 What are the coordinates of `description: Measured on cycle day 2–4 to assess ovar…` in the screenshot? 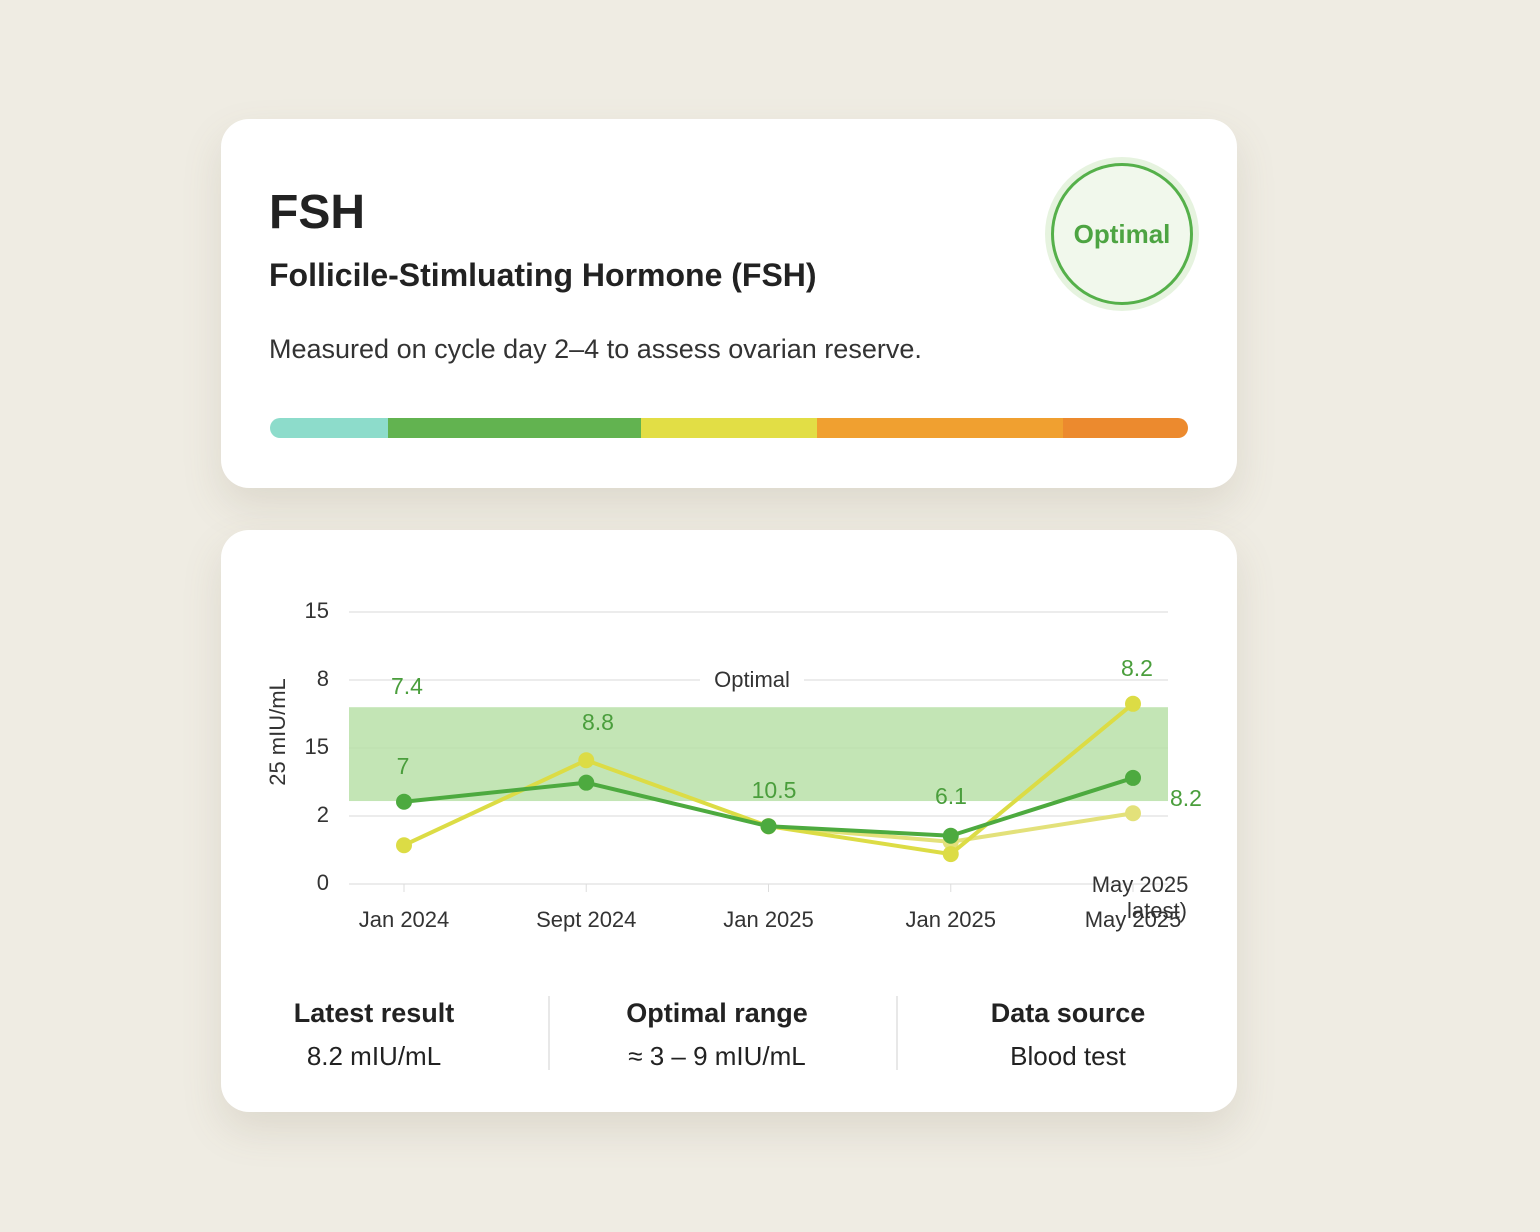 It's located at (595, 349).